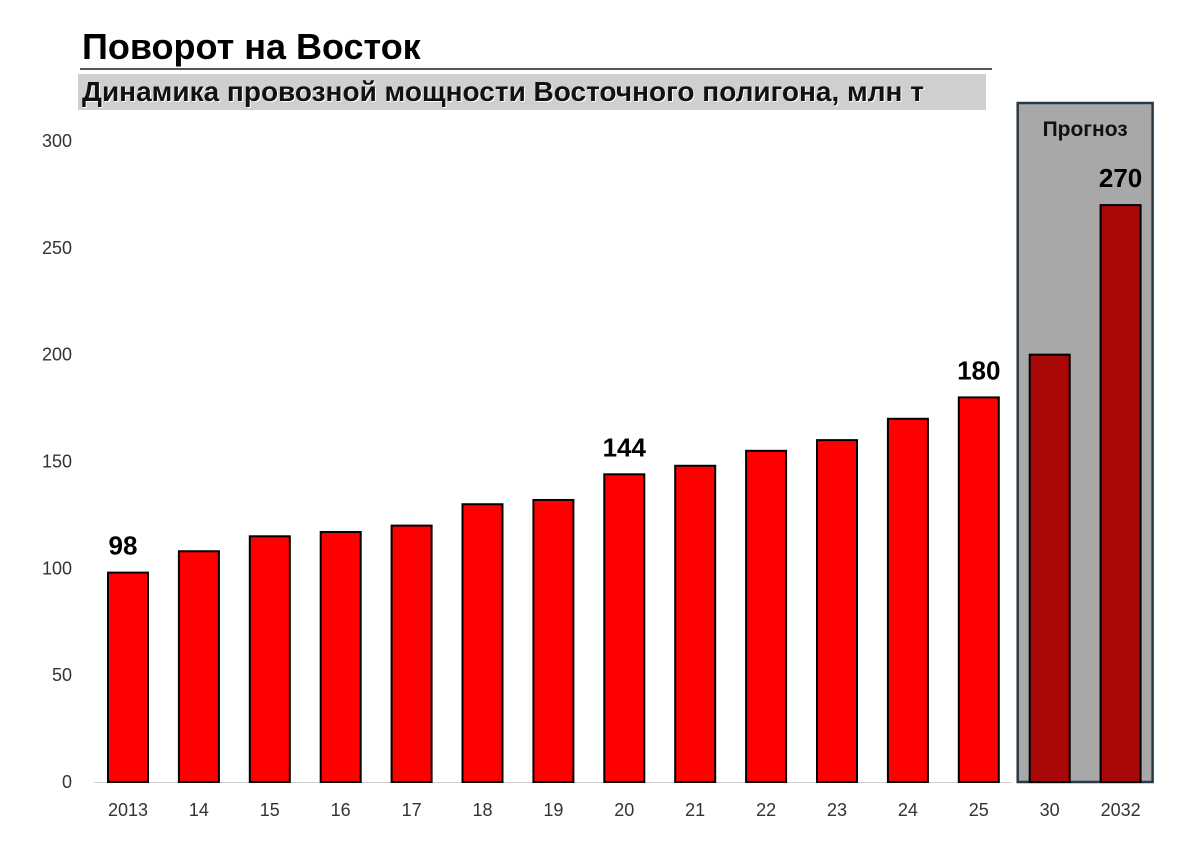 Image resolution: width=1200 pixels, height=847 pixels. I want to click on x-tick-label: 23, so click(837, 810).